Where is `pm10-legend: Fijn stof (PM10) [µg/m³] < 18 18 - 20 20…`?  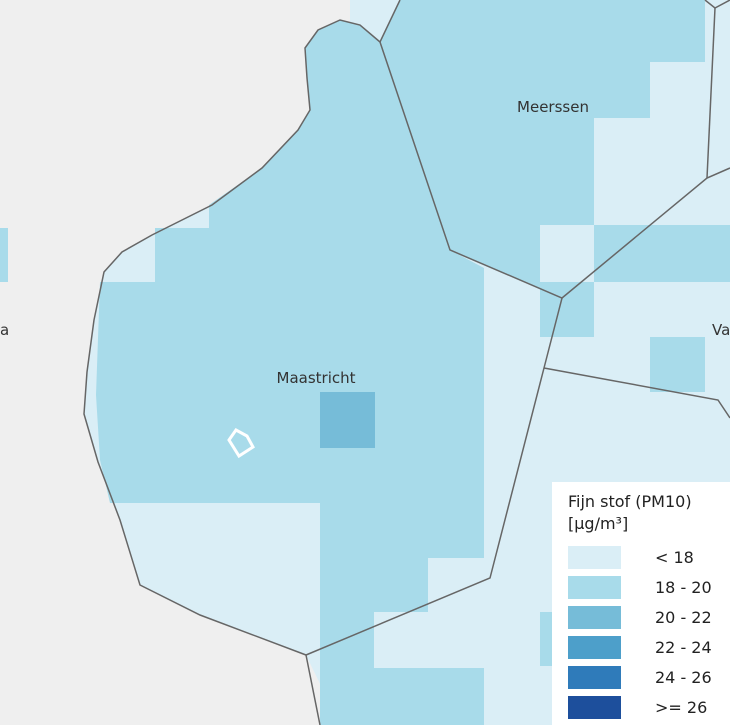 pm10-legend: Fijn stof (PM10) [µg/m³] < 18 18 - 20 20… is located at coordinates (641, 603).